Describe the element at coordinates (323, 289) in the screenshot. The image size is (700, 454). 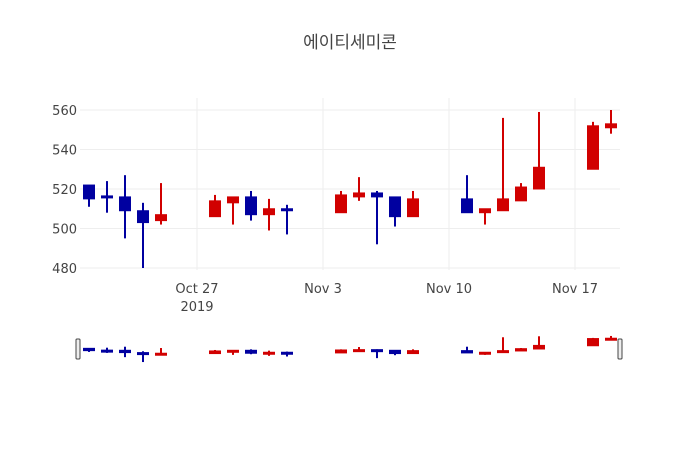
I see `x-tick-label: Nov 3` at that location.